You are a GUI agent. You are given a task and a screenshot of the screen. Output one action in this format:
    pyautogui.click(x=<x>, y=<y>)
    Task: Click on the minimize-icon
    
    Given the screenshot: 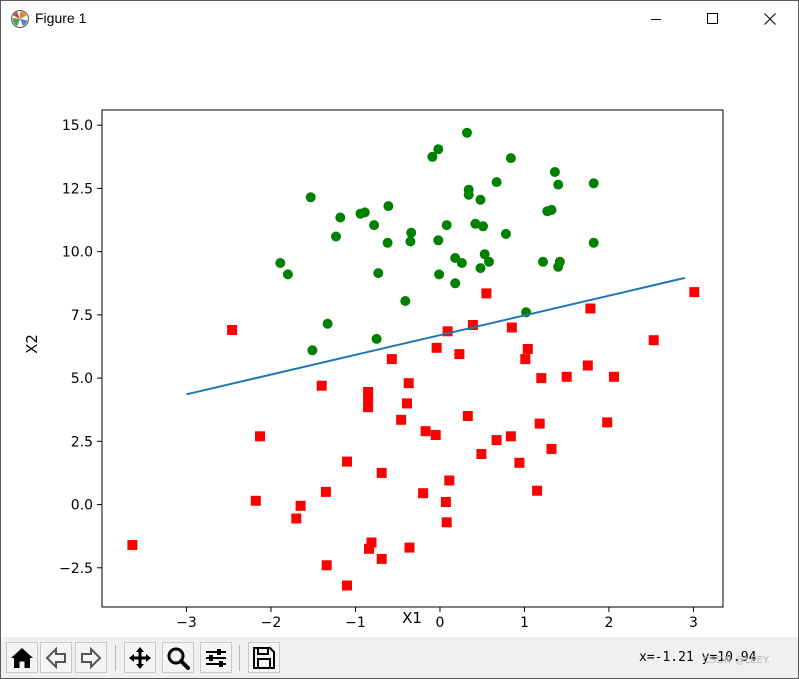 What is the action you would take?
    pyautogui.click(x=656, y=19)
    